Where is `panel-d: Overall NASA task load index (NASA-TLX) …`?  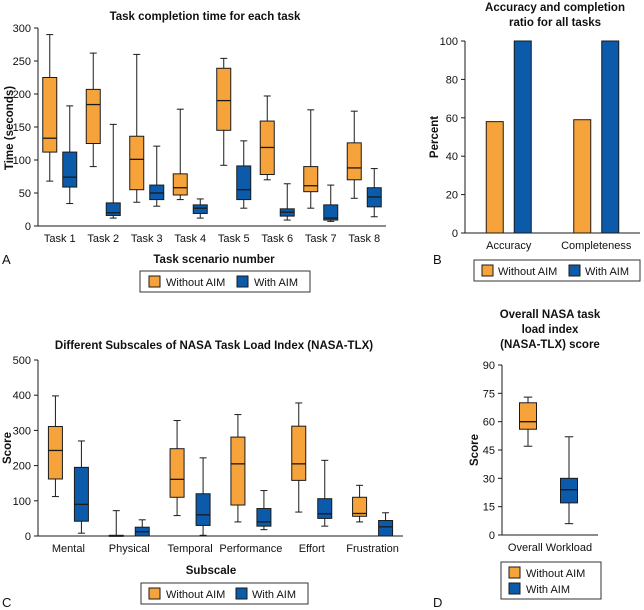
panel-d: Overall NASA task load index (NASA-TLX) … is located at coordinates (517, 459).